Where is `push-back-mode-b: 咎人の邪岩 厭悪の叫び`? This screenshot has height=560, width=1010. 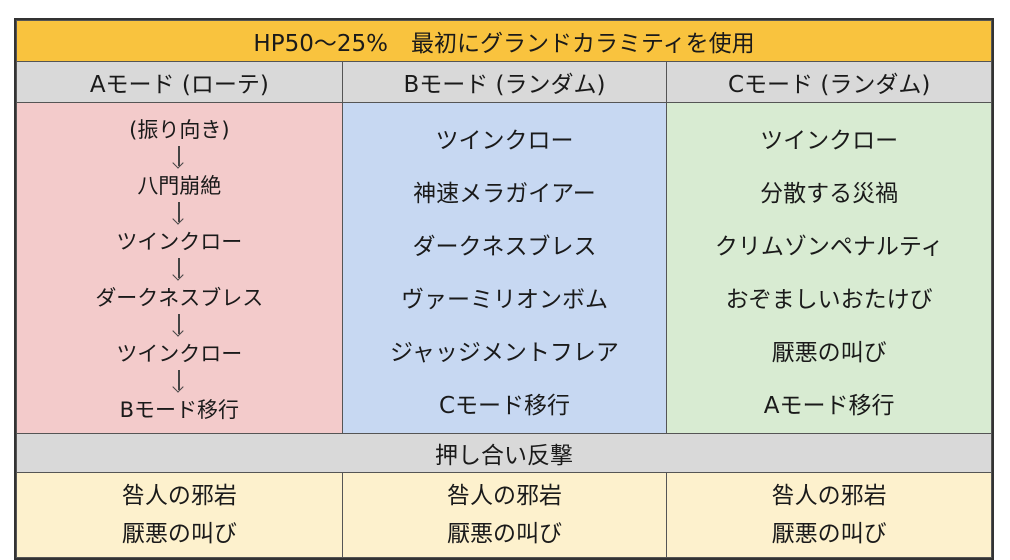 push-back-mode-b: 咎人の邪岩 厭悪の叫び is located at coordinates (504, 515).